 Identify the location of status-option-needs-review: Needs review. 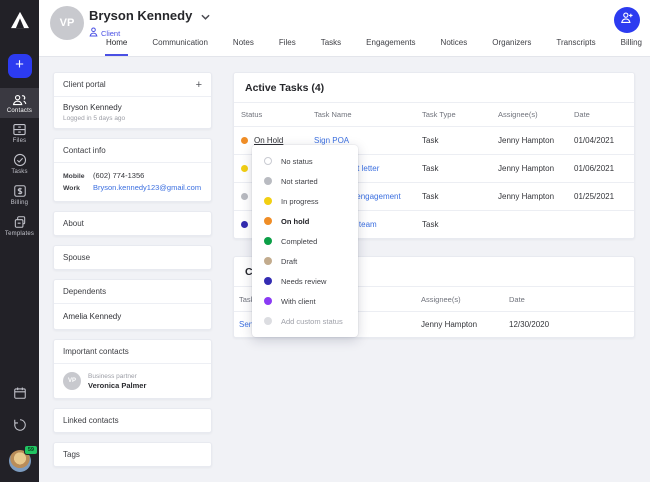
(305, 281).